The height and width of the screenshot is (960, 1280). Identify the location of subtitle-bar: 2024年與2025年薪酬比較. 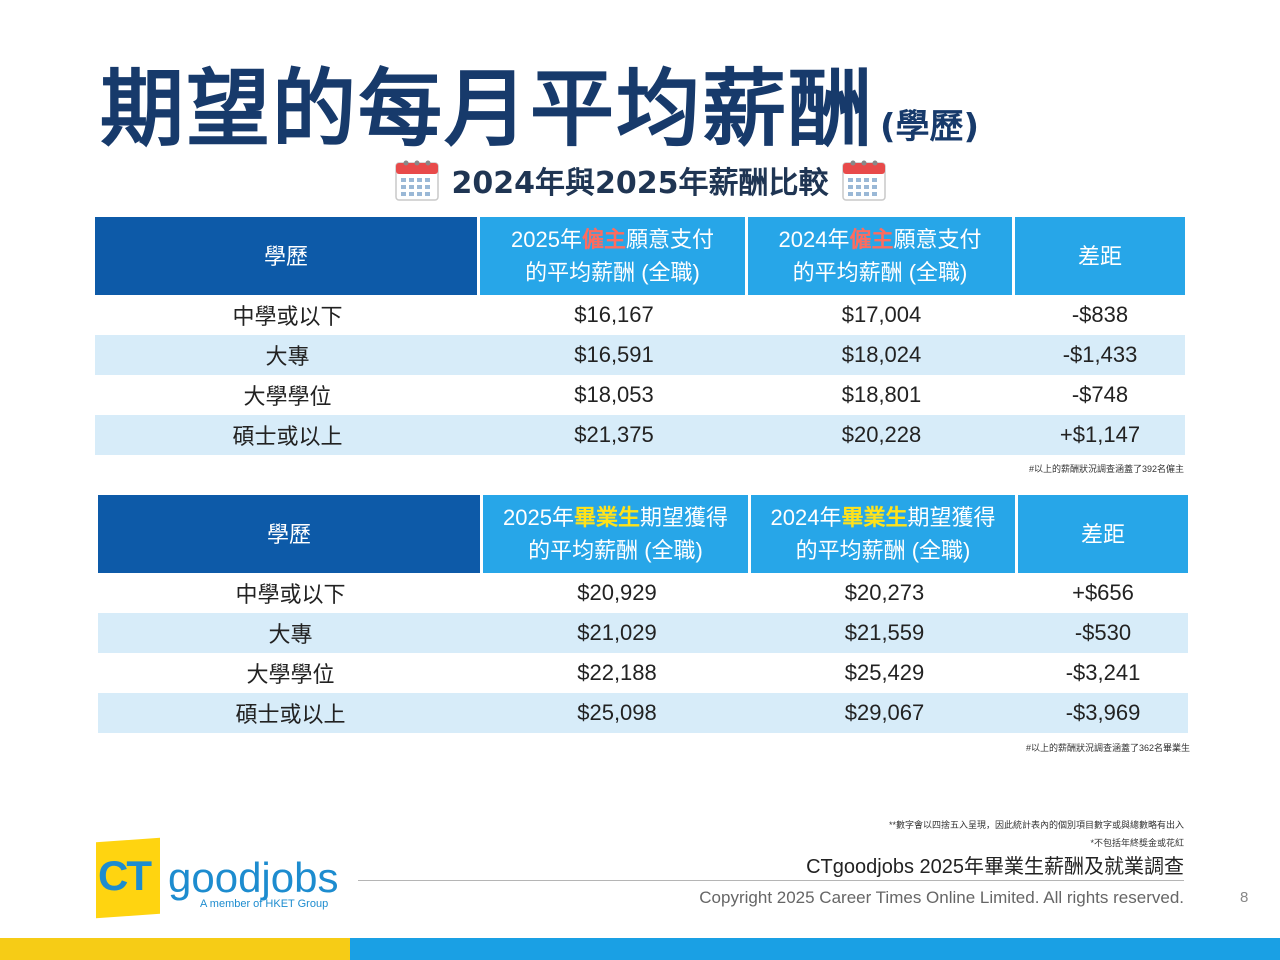
(640, 180).